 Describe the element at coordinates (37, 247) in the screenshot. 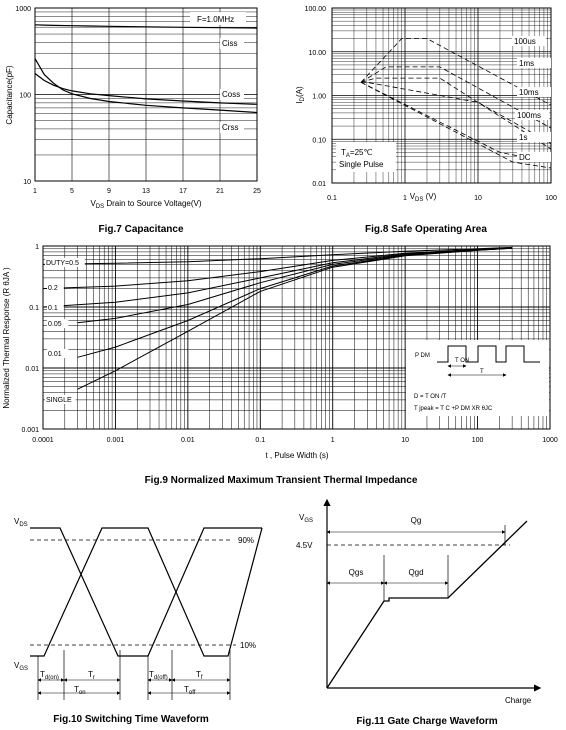

I see `fig9-y-tick: 1` at that location.